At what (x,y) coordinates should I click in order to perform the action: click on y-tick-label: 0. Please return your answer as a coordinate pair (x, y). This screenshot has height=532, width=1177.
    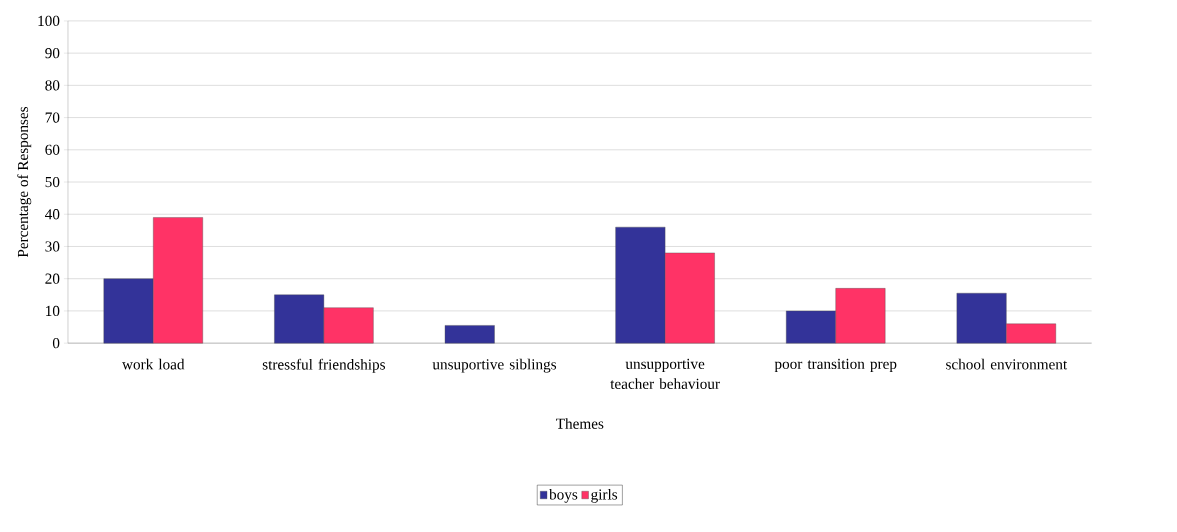
    Looking at the image, I should click on (56, 343).